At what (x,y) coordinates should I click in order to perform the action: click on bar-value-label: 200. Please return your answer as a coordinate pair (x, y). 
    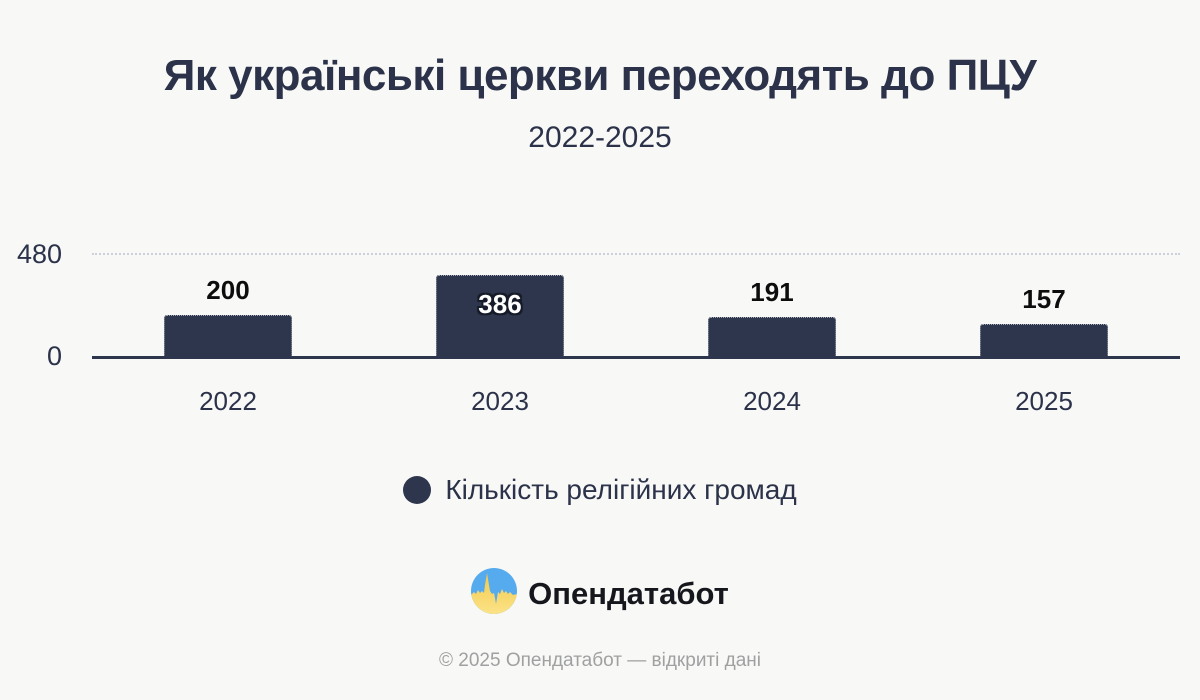
    Looking at the image, I should click on (228, 290).